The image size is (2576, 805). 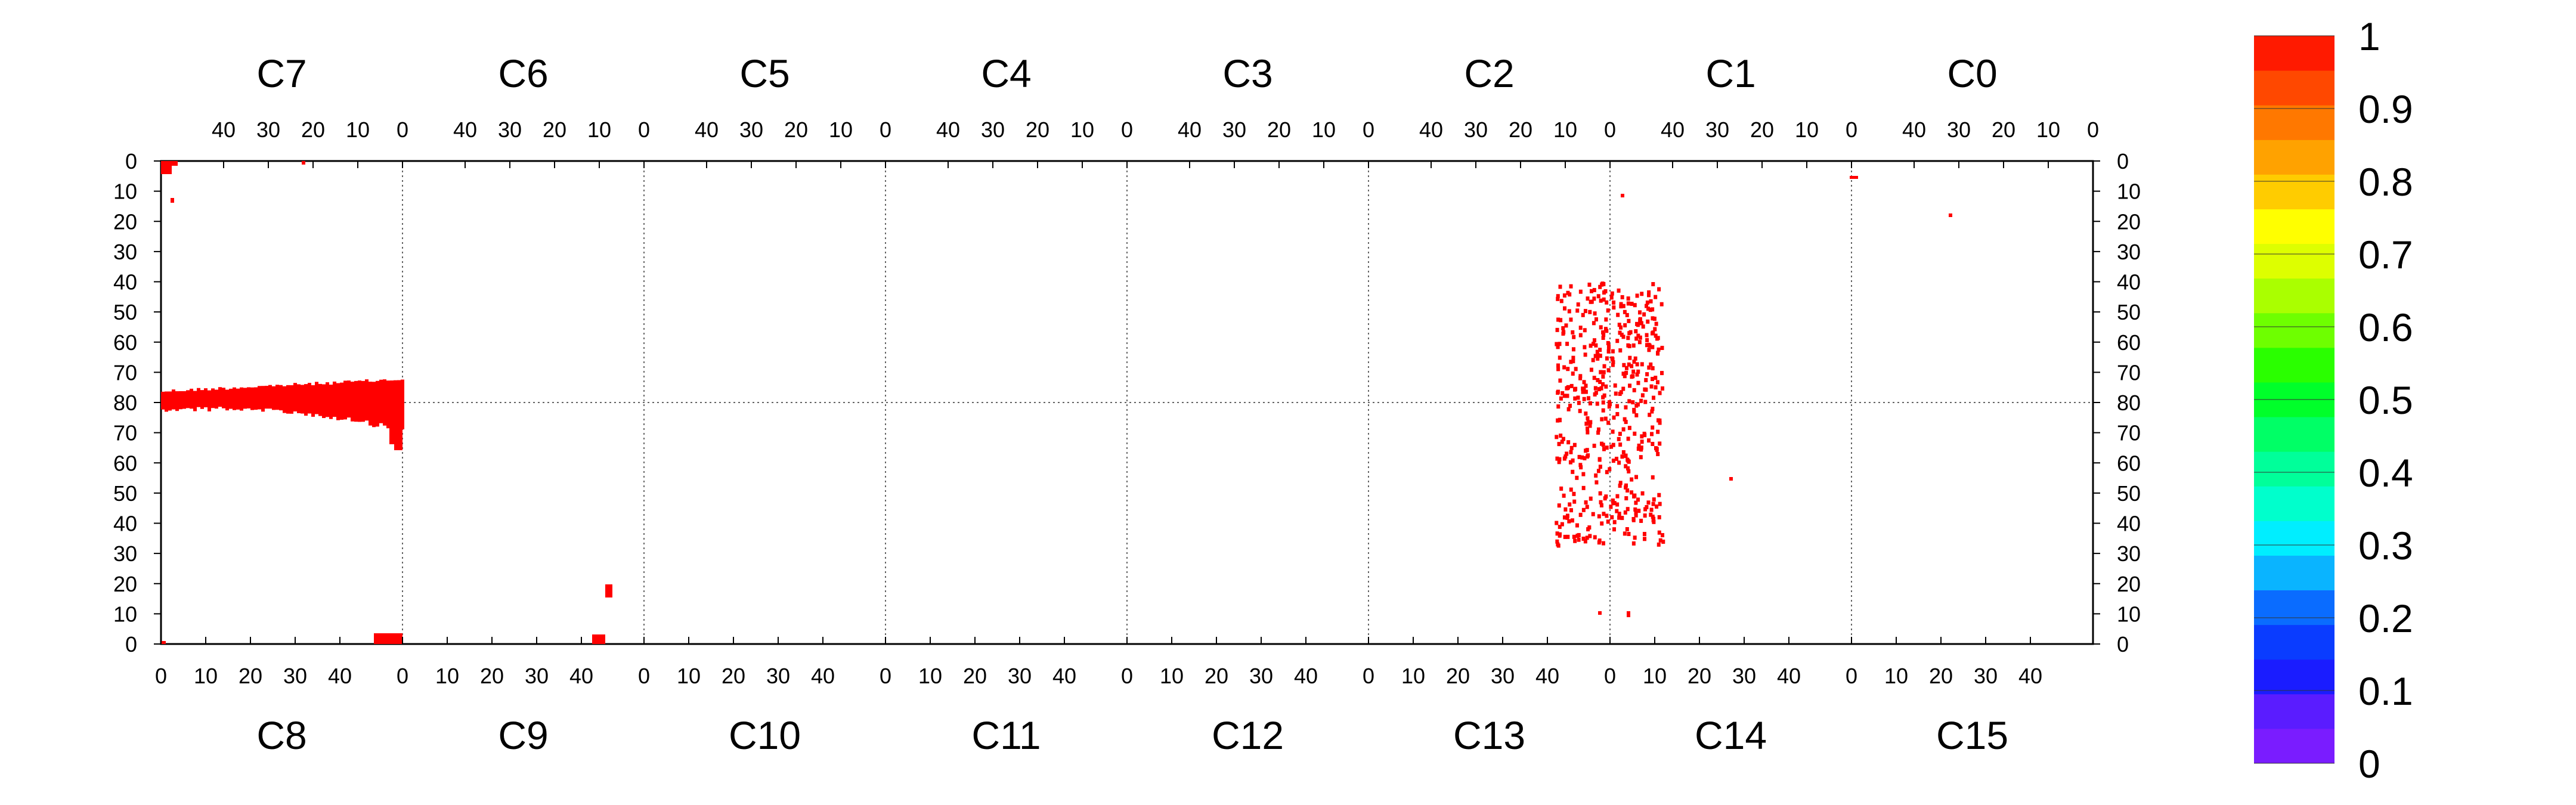 What do you see at coordinates (734, 676) in the screenshot?
I see `bottom-tick-label: 20` at bounding box center [734, 676].